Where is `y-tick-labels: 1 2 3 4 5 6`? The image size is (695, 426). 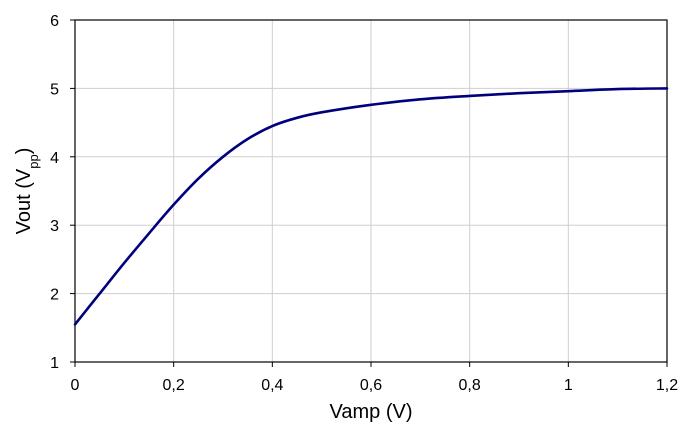 y-tick-labels: 1 2 3 4 5 6 is located at coordinates (62, 192).